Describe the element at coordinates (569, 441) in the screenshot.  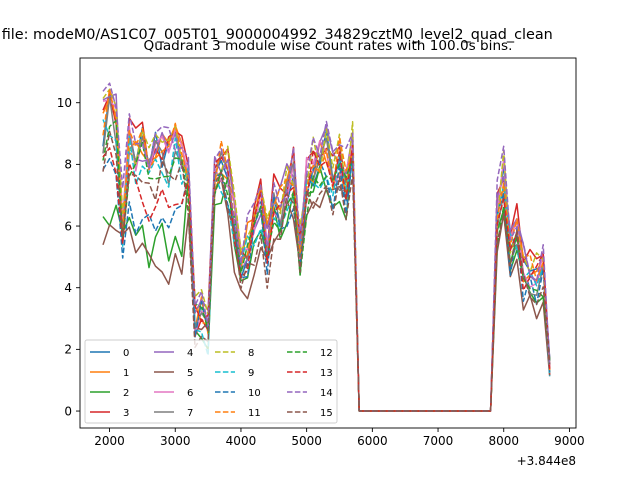
I see `x-tick-label: 9000` at that location.